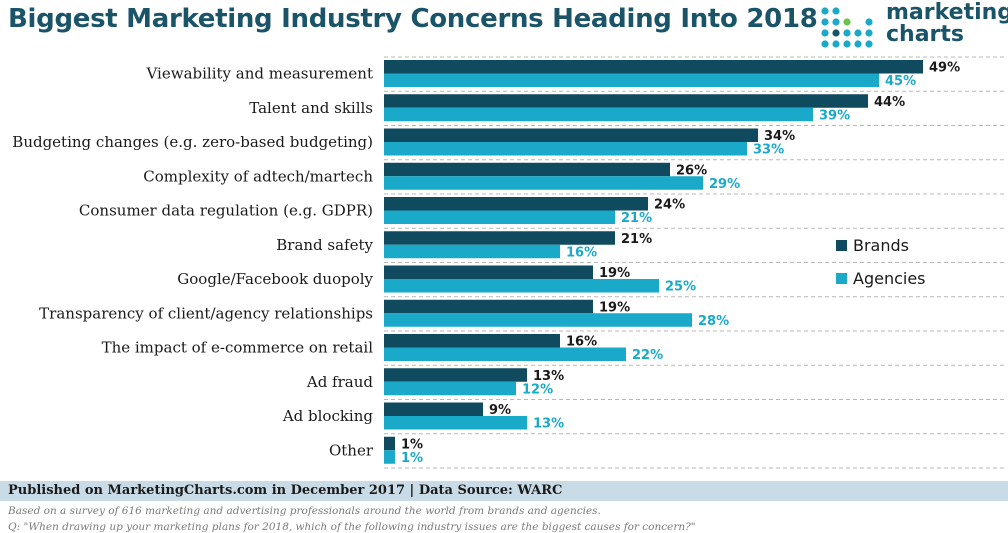  What do you see at coordinates (925, 34) in the screenshot?
I see `logo-text-line2: charts` at bounding box center [925, 34].